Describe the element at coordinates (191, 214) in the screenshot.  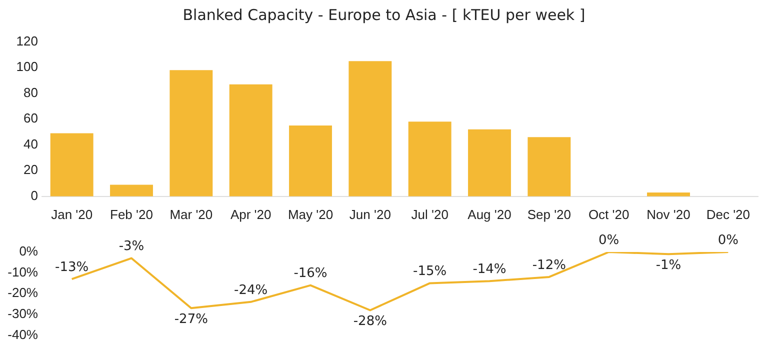
I see `x-tick-label: Mar '20` at that location.